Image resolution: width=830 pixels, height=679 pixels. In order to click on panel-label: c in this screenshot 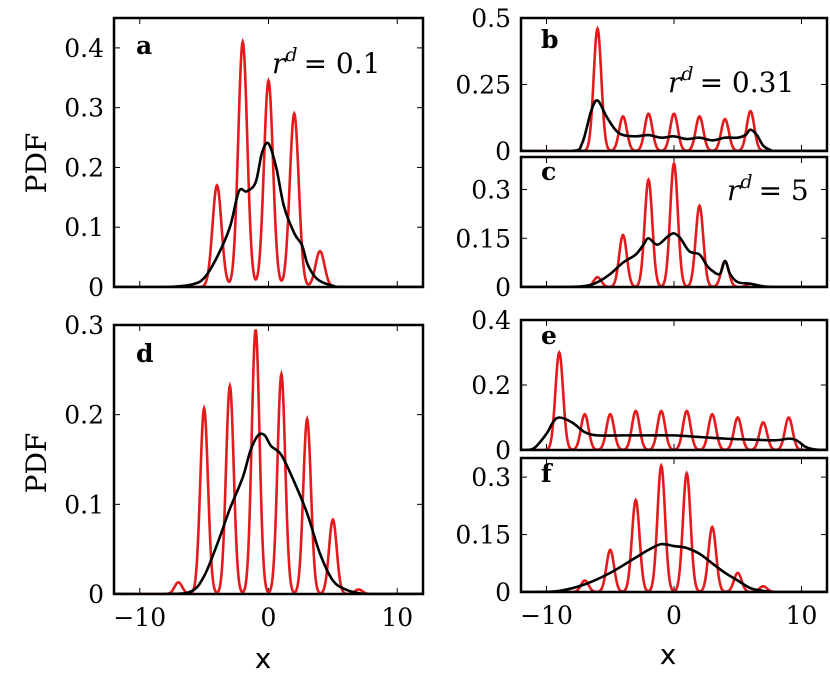, I will do `click(548, 171)`.